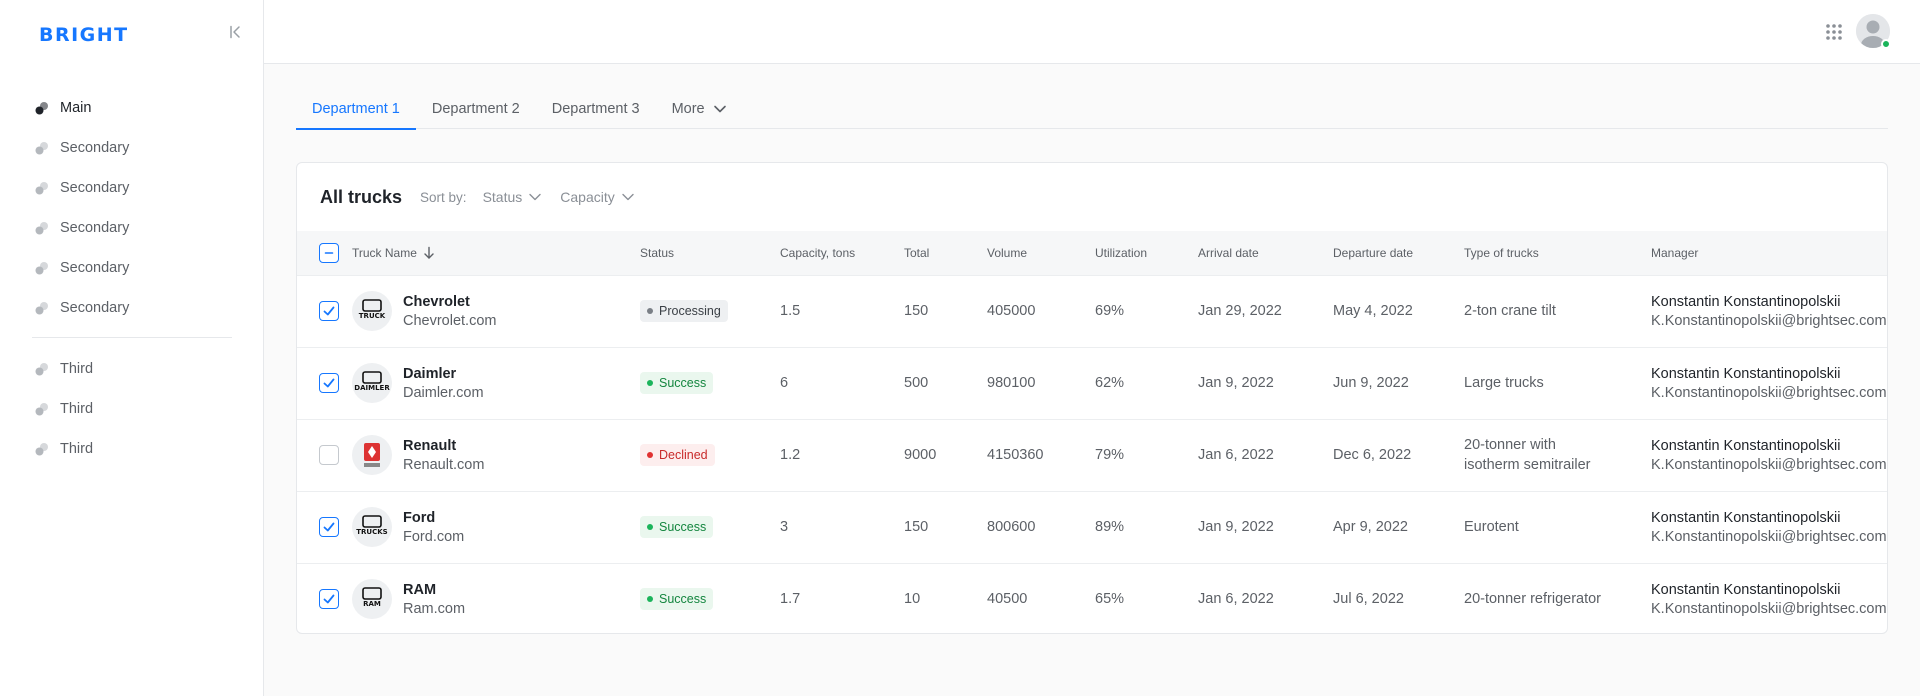  I want to click on tab-department-2: Department 2, so click(476, 108).